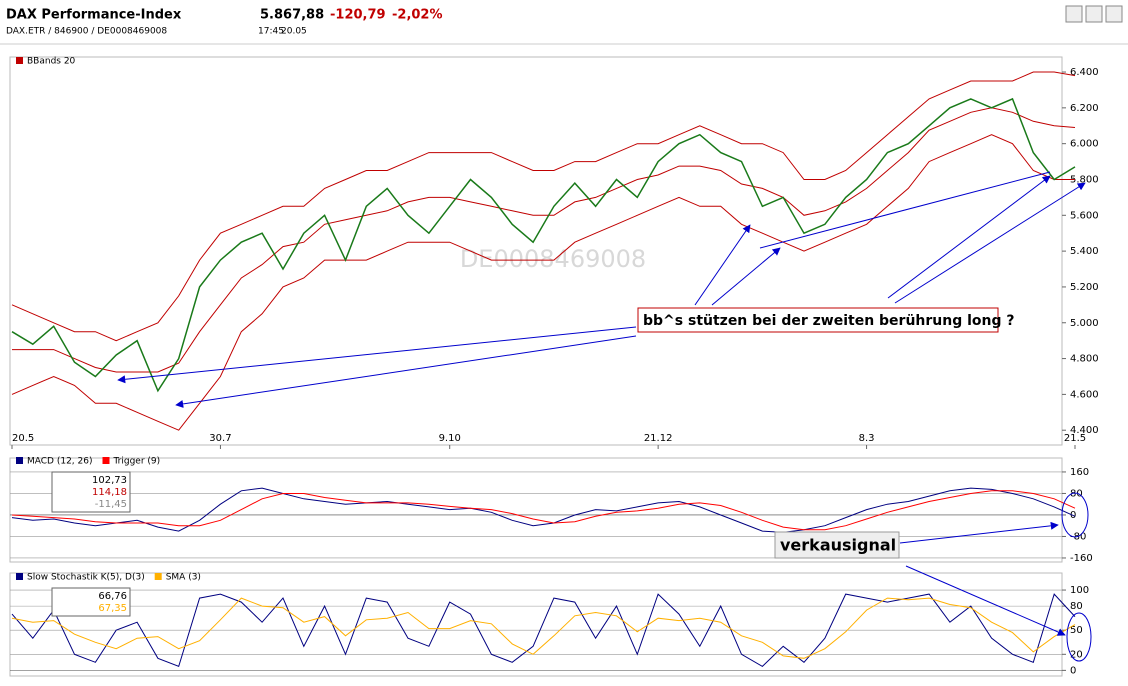 The image size is (1128, 686). Describe the element at coordinates (23, 438) in the screenshot. I see `x-tick-label: 20.5` at that location.